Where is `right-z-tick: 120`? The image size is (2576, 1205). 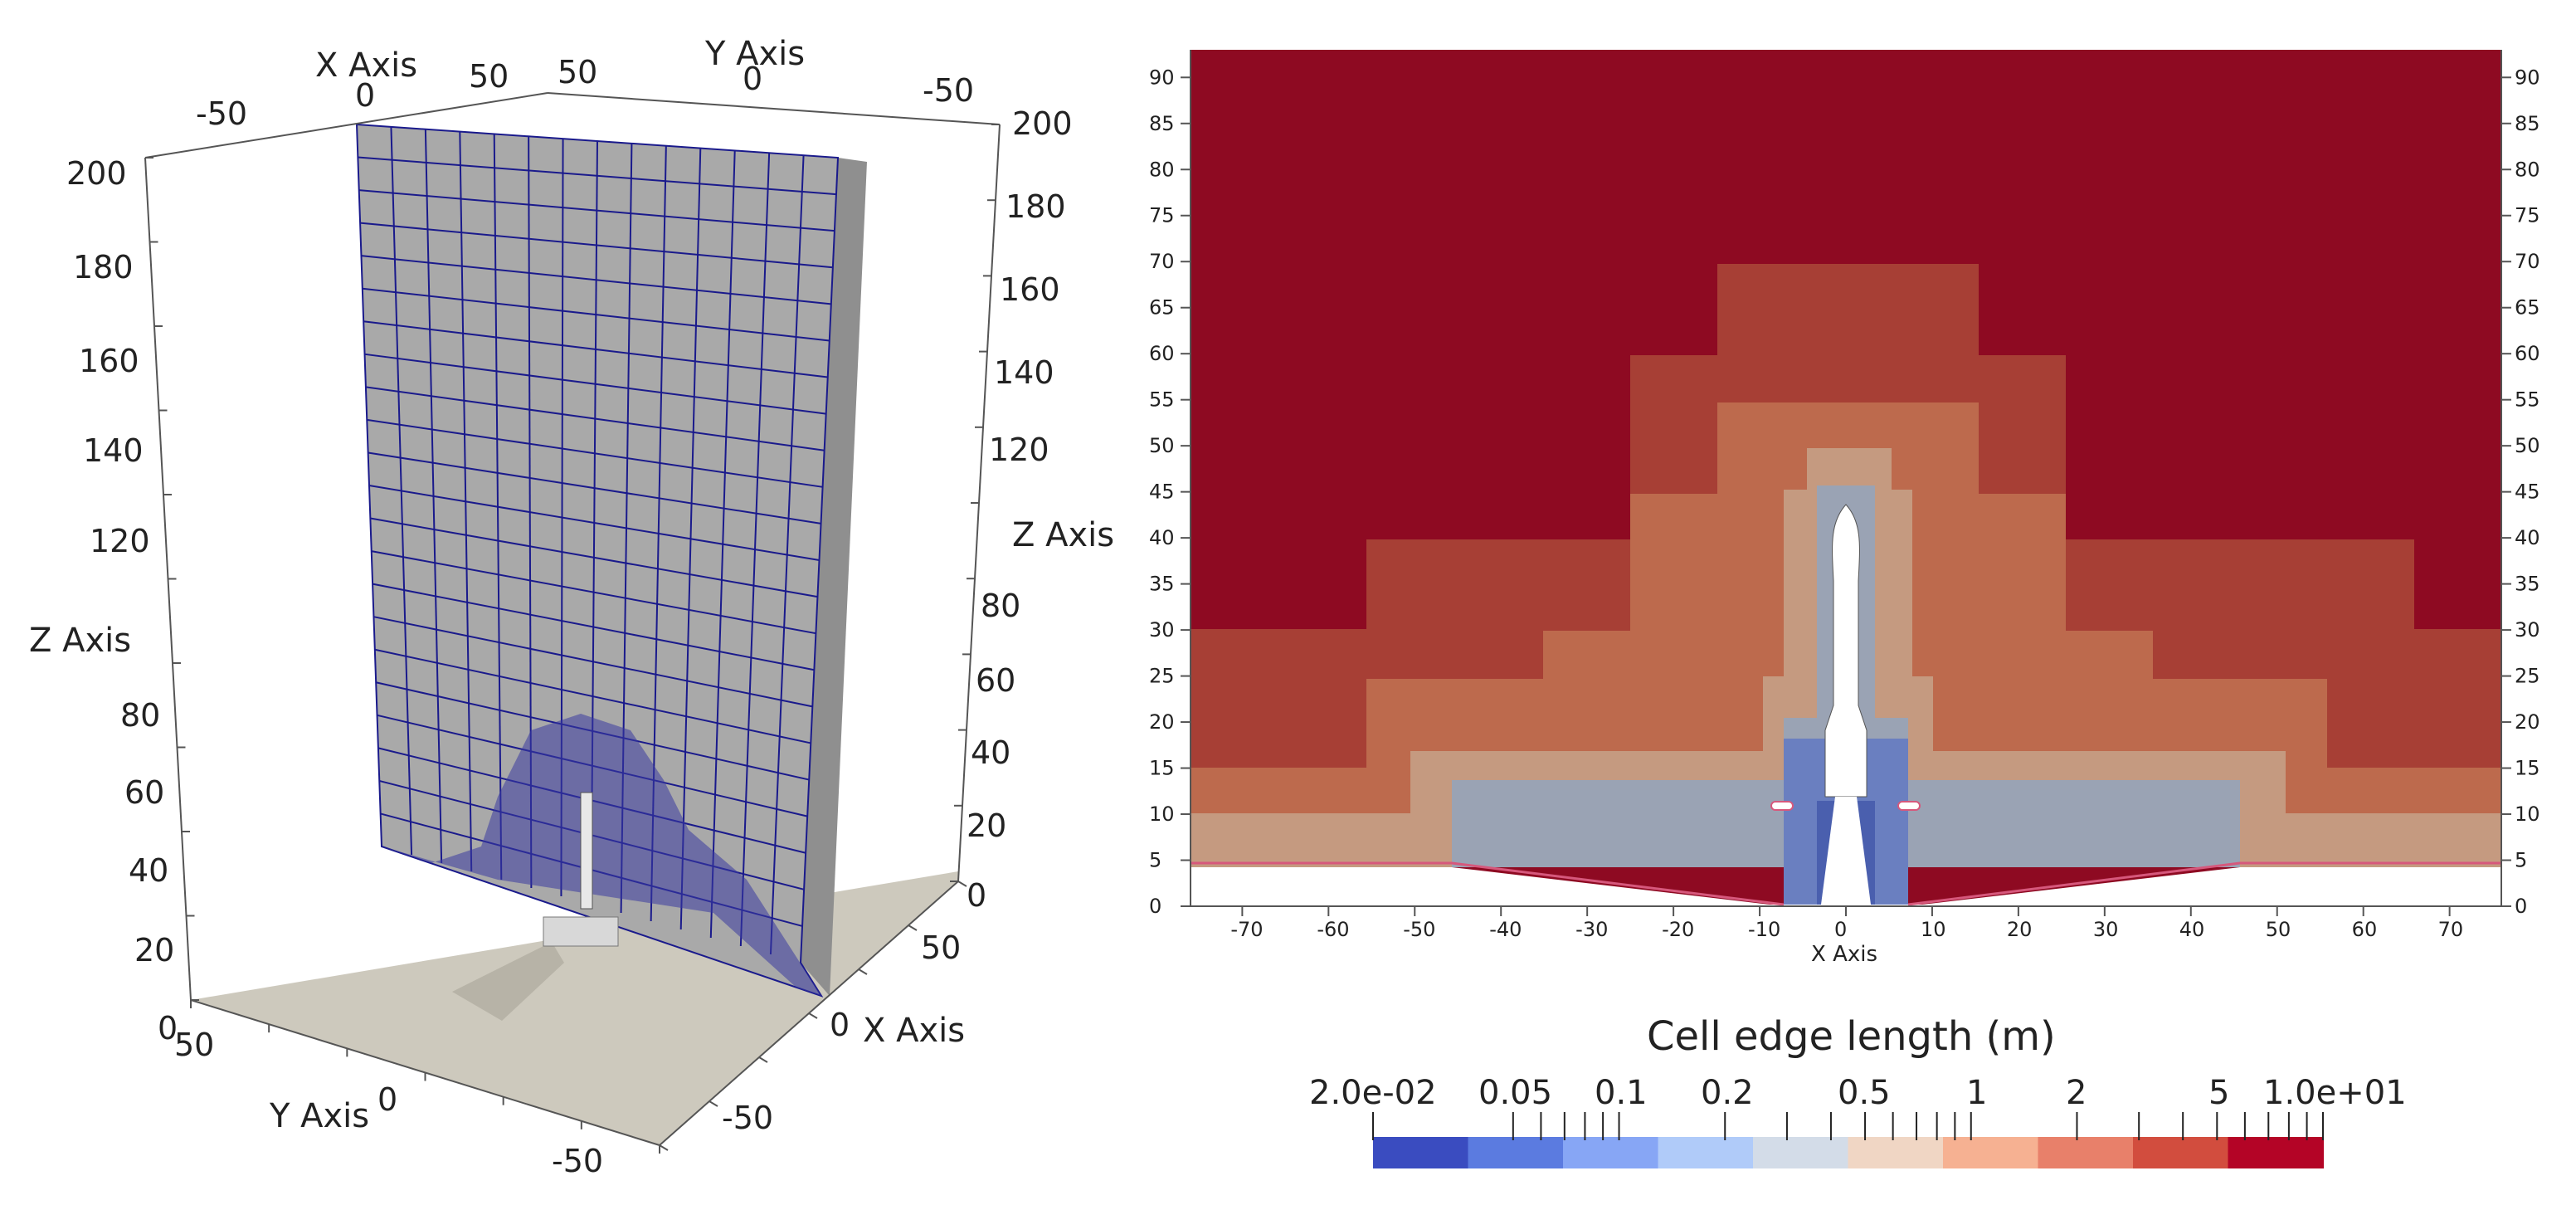 right-z-tick: 120 is located at coordinates (1019, 450).